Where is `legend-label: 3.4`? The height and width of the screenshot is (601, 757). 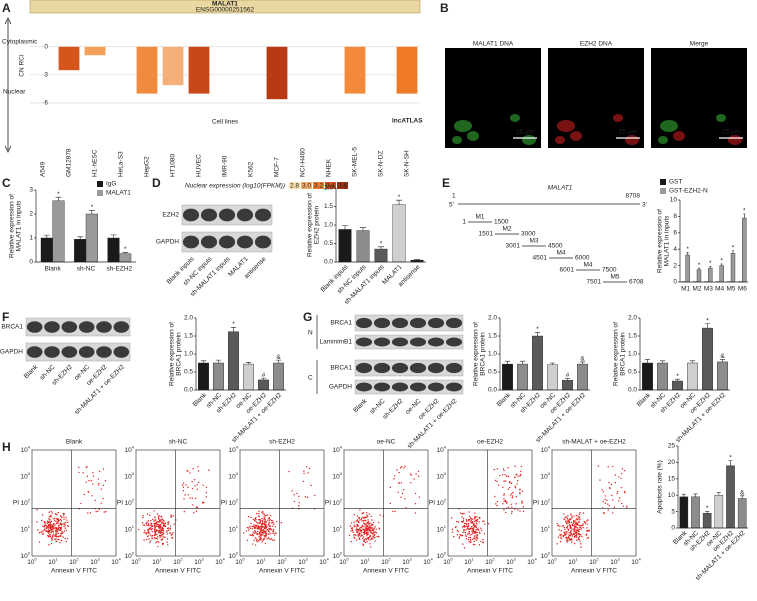 legend-label: 3.4 is located at coordinates (330, 185).